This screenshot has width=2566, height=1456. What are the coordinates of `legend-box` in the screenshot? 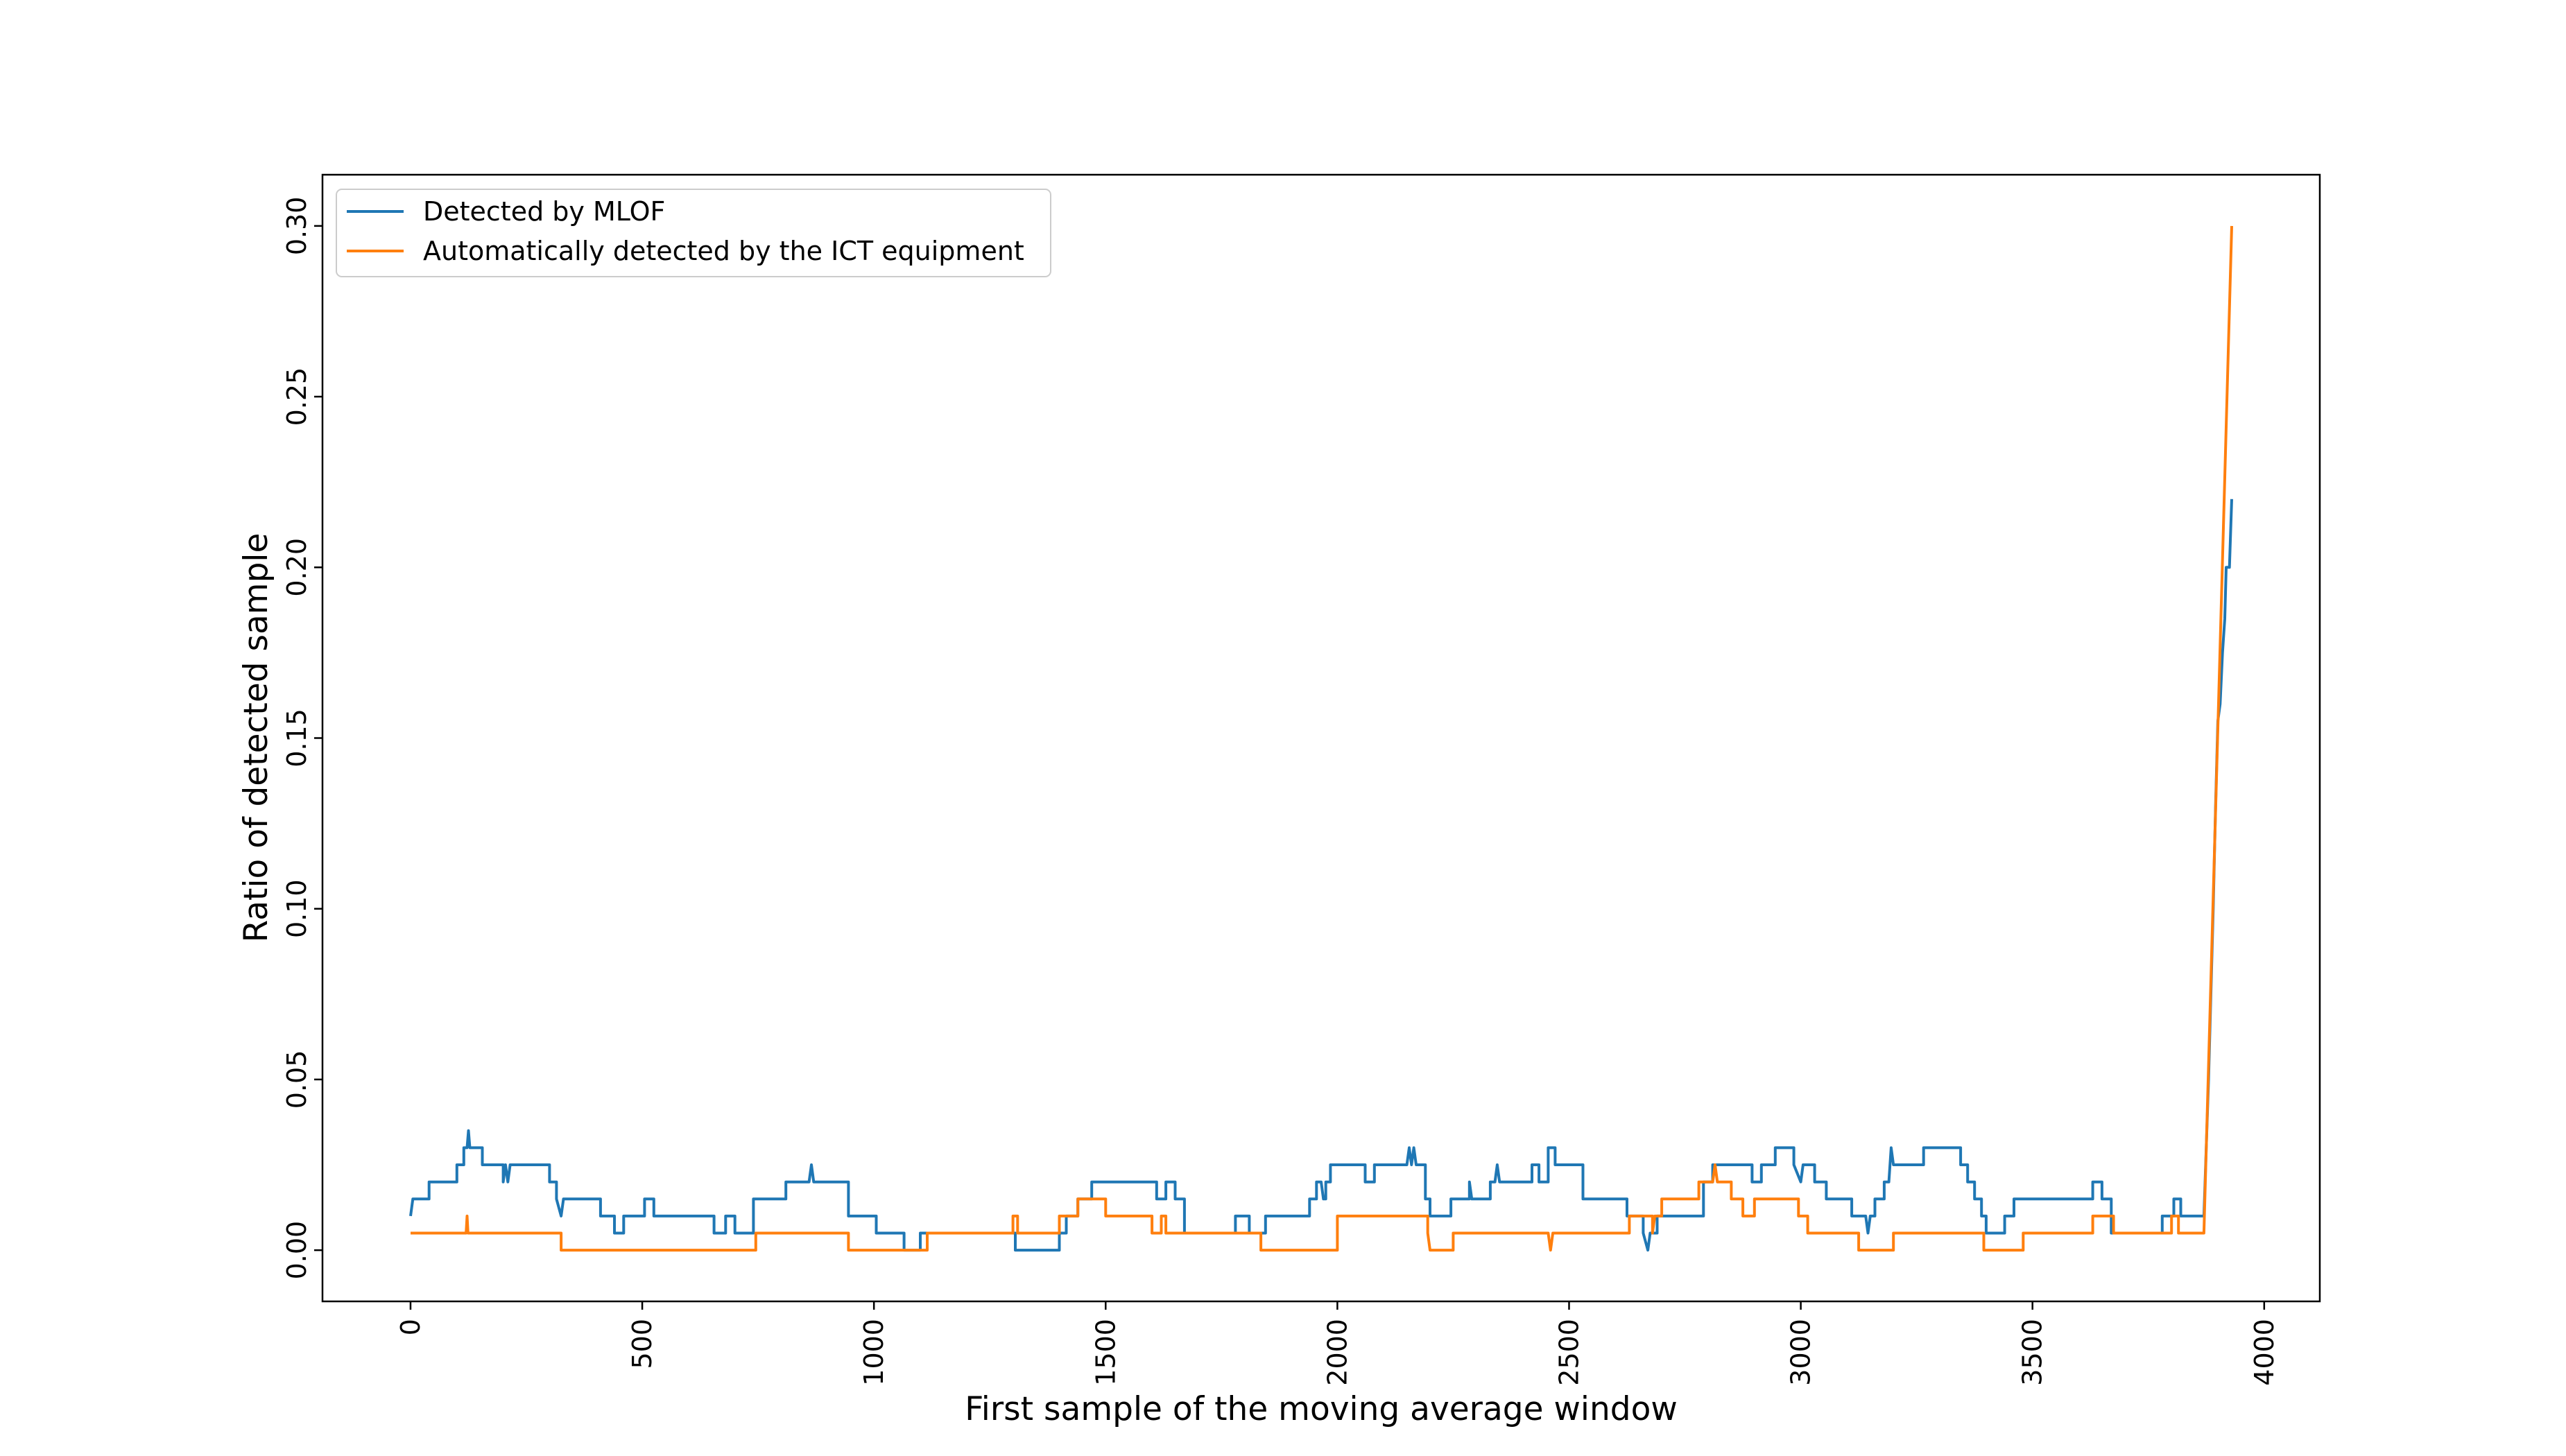 It's located at (693, 233).